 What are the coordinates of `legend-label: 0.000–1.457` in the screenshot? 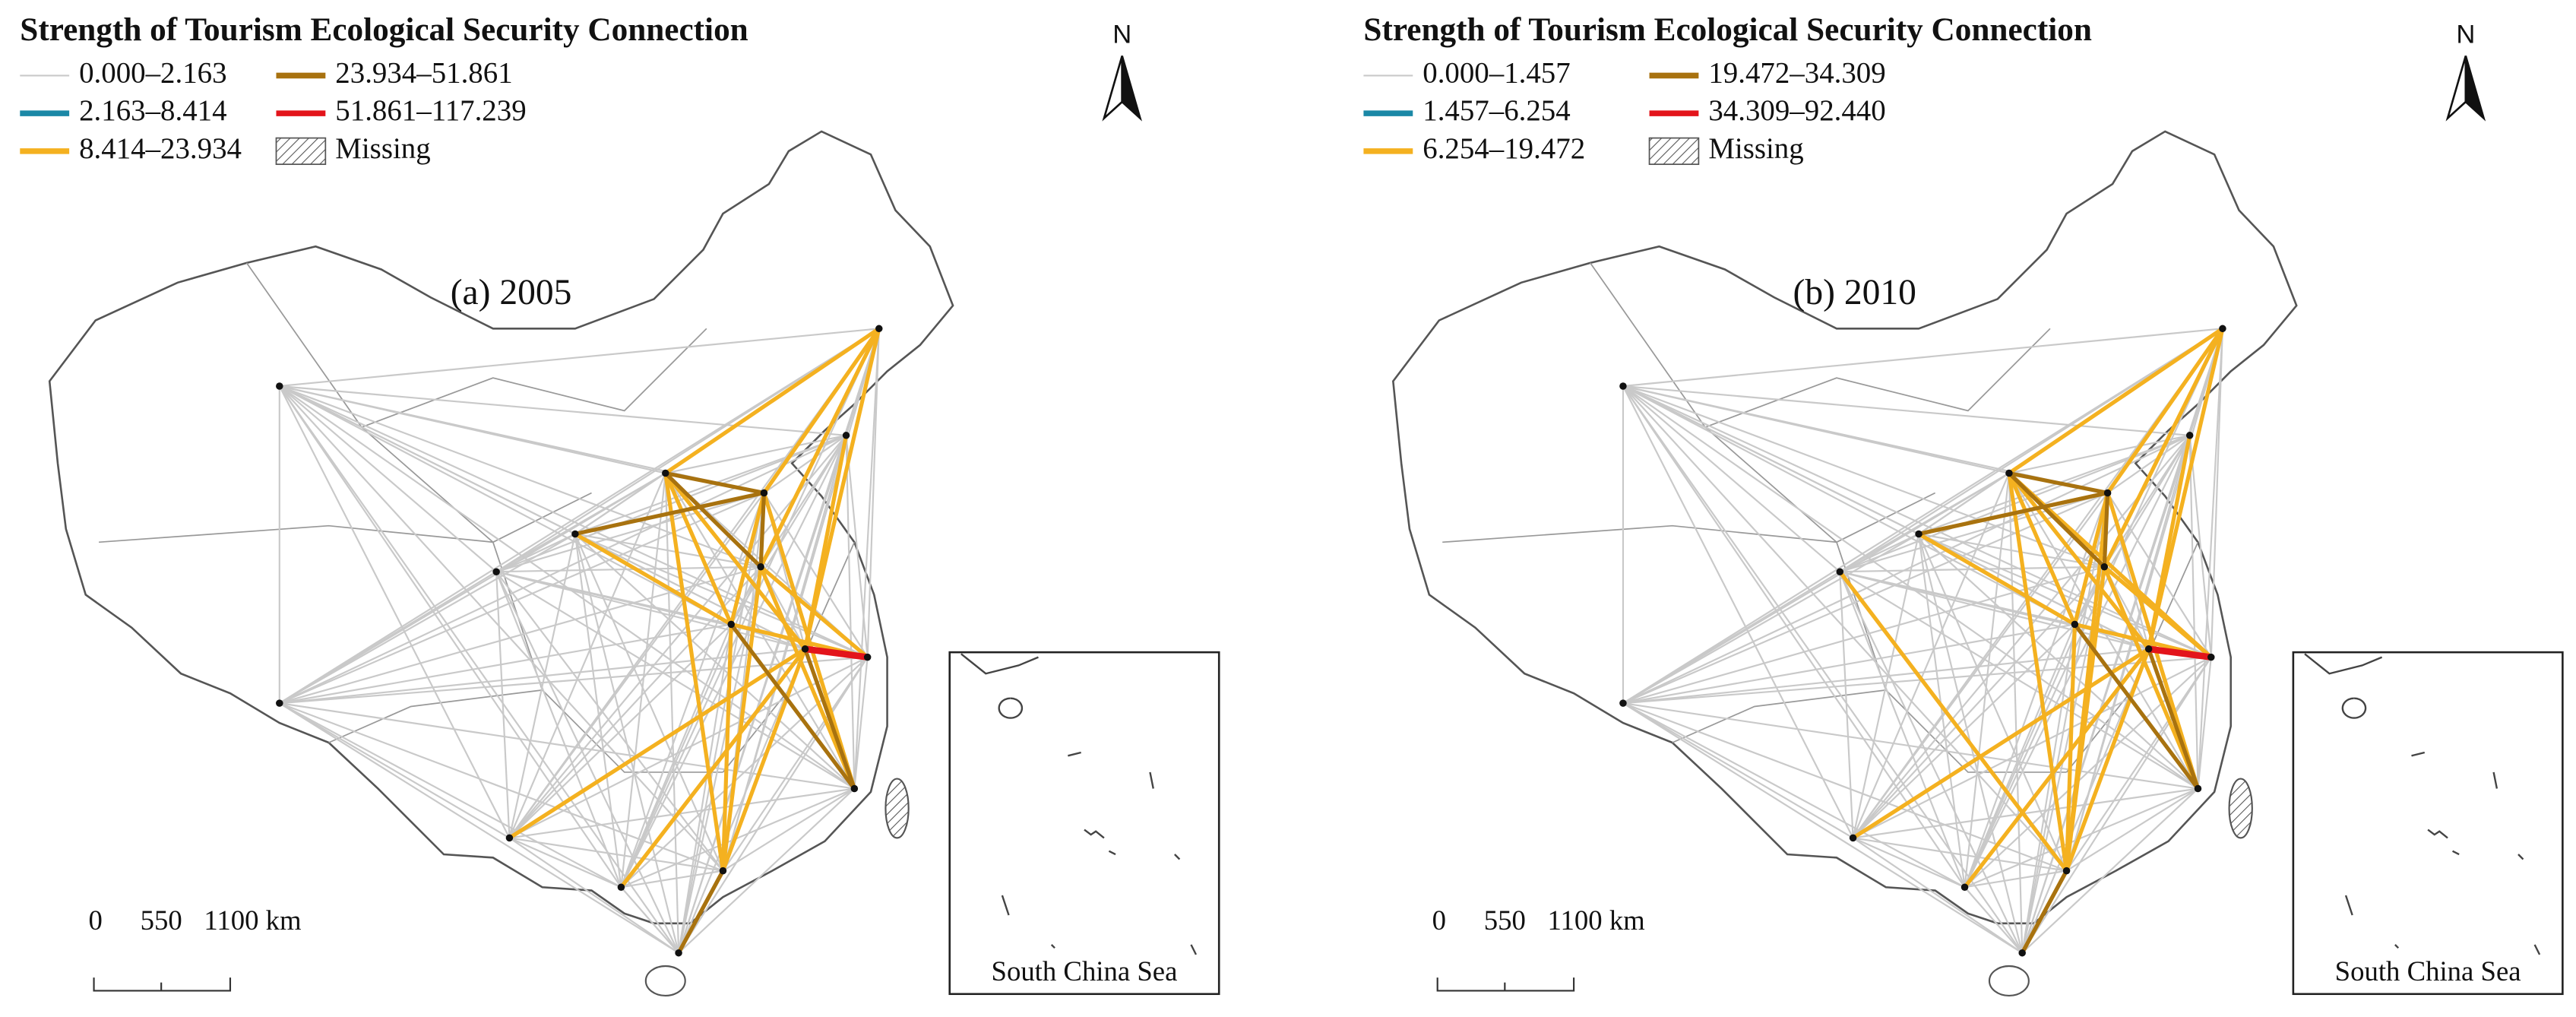 It's located at (1496, 72).